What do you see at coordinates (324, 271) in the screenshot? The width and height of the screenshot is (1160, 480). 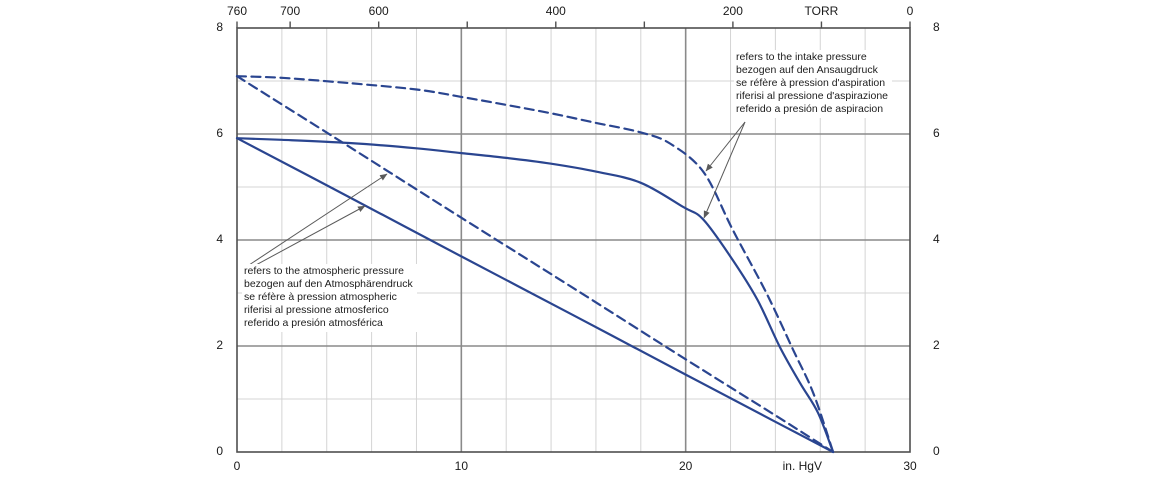 I see `annotation-line: refers to the atmospheric pressure` at bounding box center [324, 271].